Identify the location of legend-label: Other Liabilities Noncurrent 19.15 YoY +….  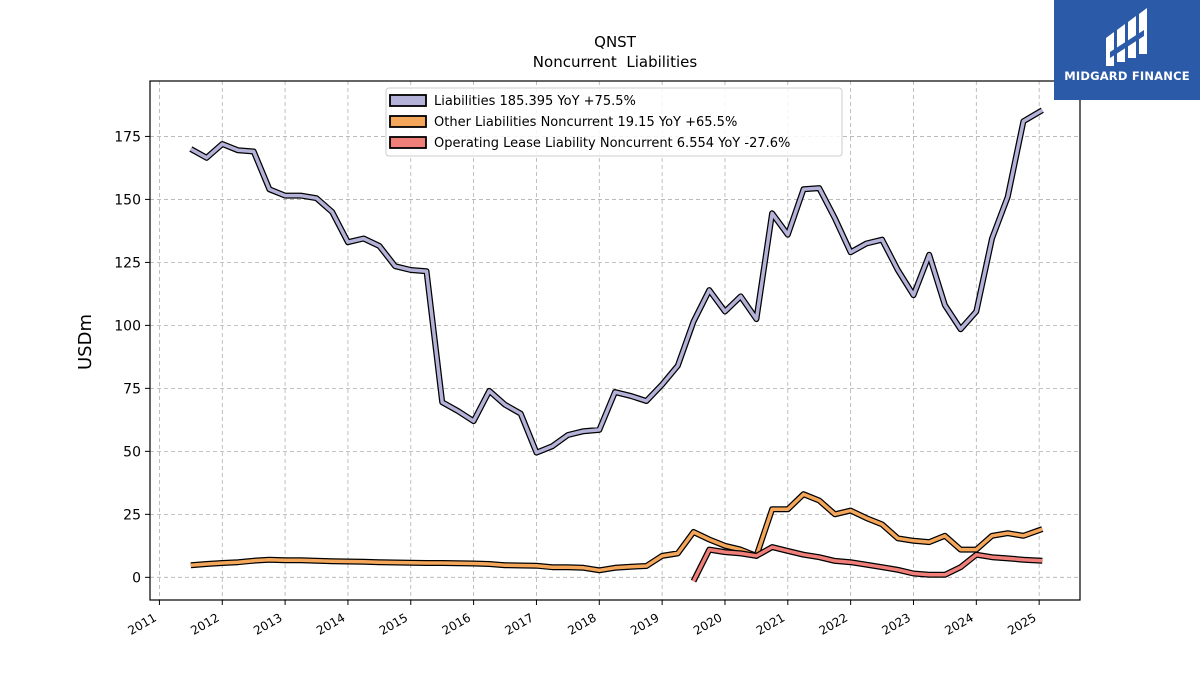
(585, 122).